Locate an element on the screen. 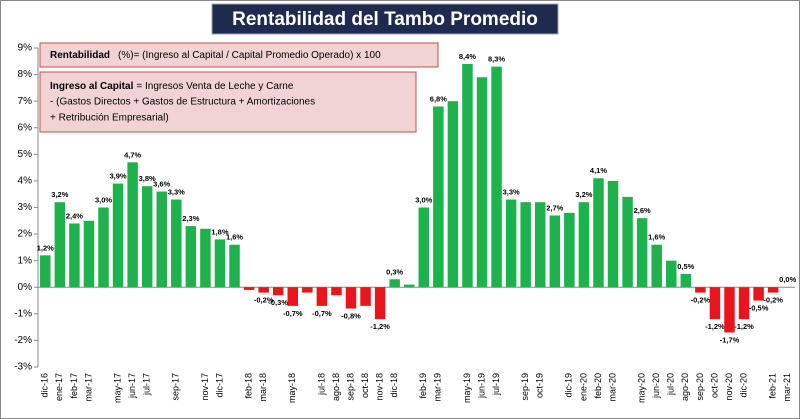  data-label: 8,4% is located at coordinates (467, 56).